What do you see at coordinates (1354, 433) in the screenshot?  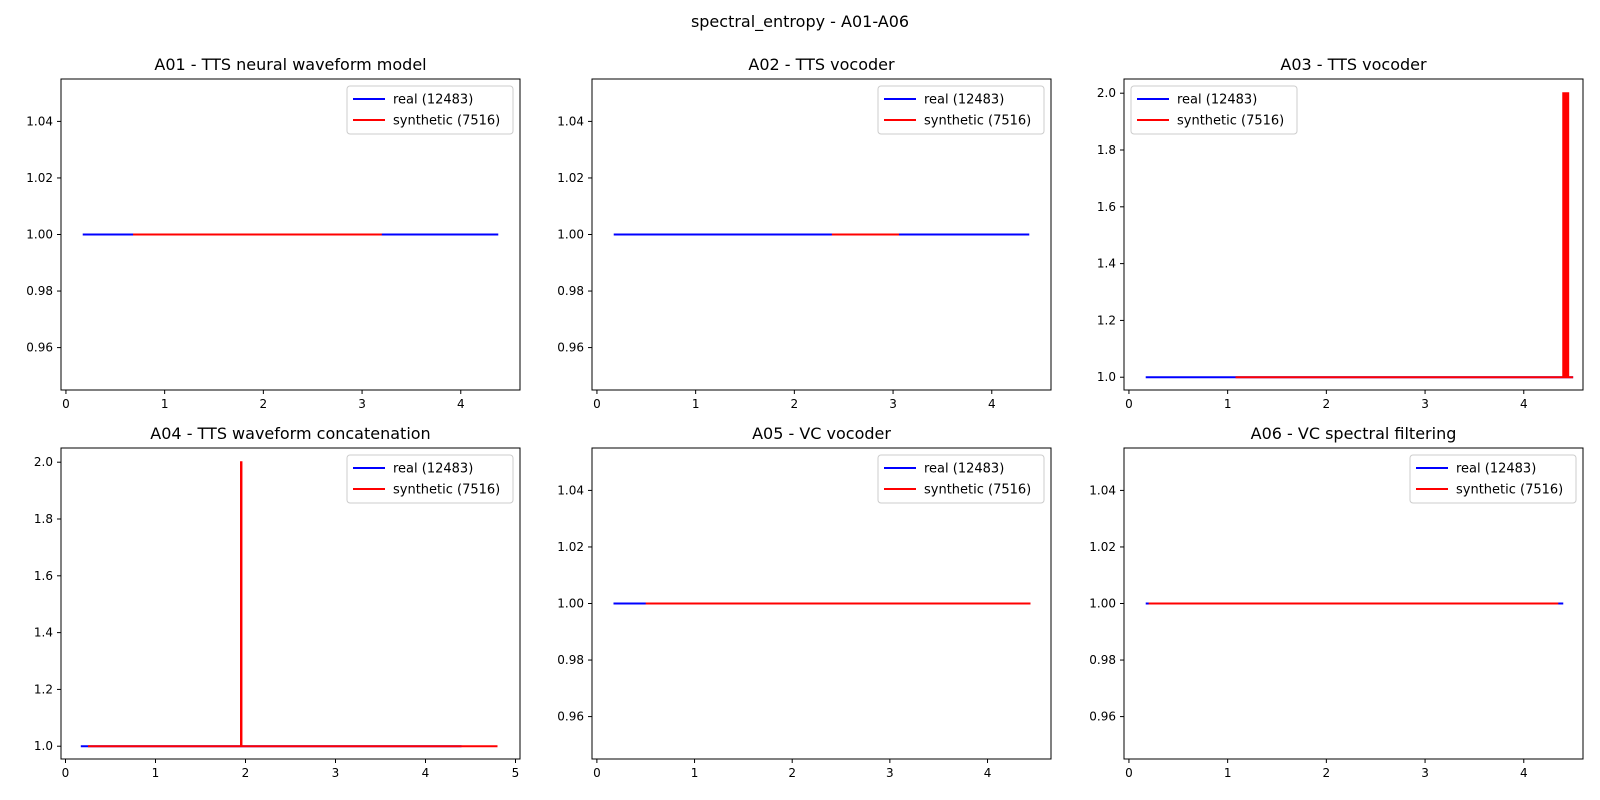 I see `chart-title: A06 - VC spectral filtering` at bounding box center [1354, 433].